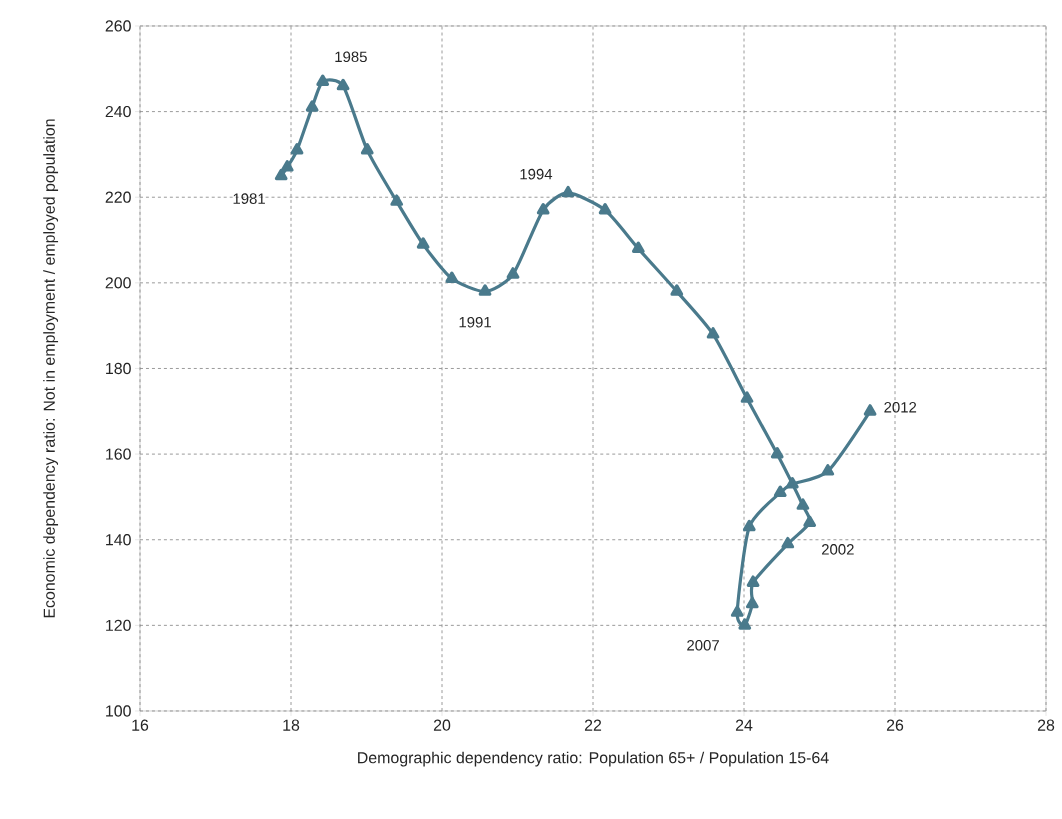  Describe the element at coordinates (895, 725) in the screenshot. I see `x-tick-label: 26` at that location.